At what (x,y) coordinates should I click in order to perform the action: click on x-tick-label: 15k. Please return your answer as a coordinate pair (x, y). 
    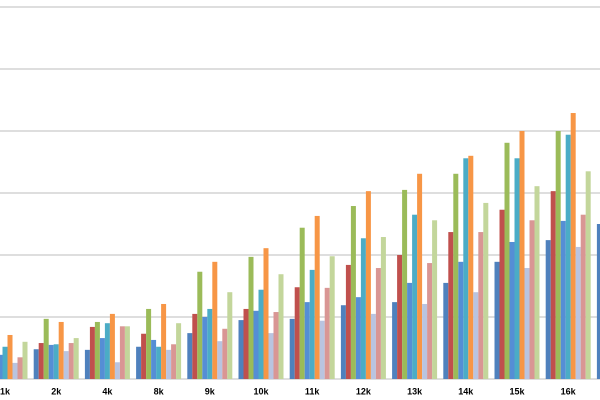
    Looking at the image, I should click on (517, 391).